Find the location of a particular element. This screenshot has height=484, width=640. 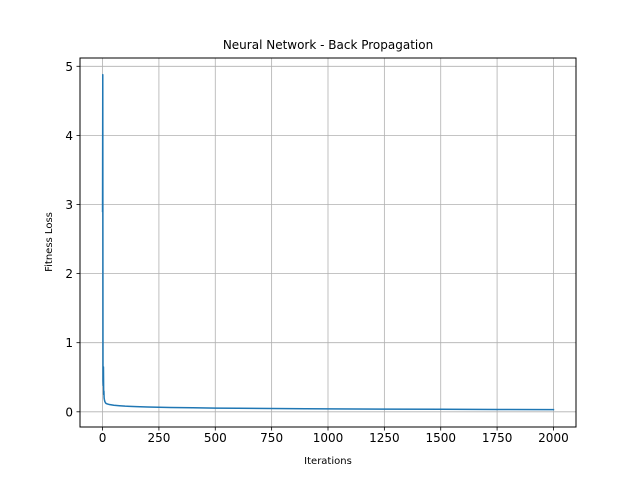

x-tick-label: 750 is located at coordinates (271, 438).